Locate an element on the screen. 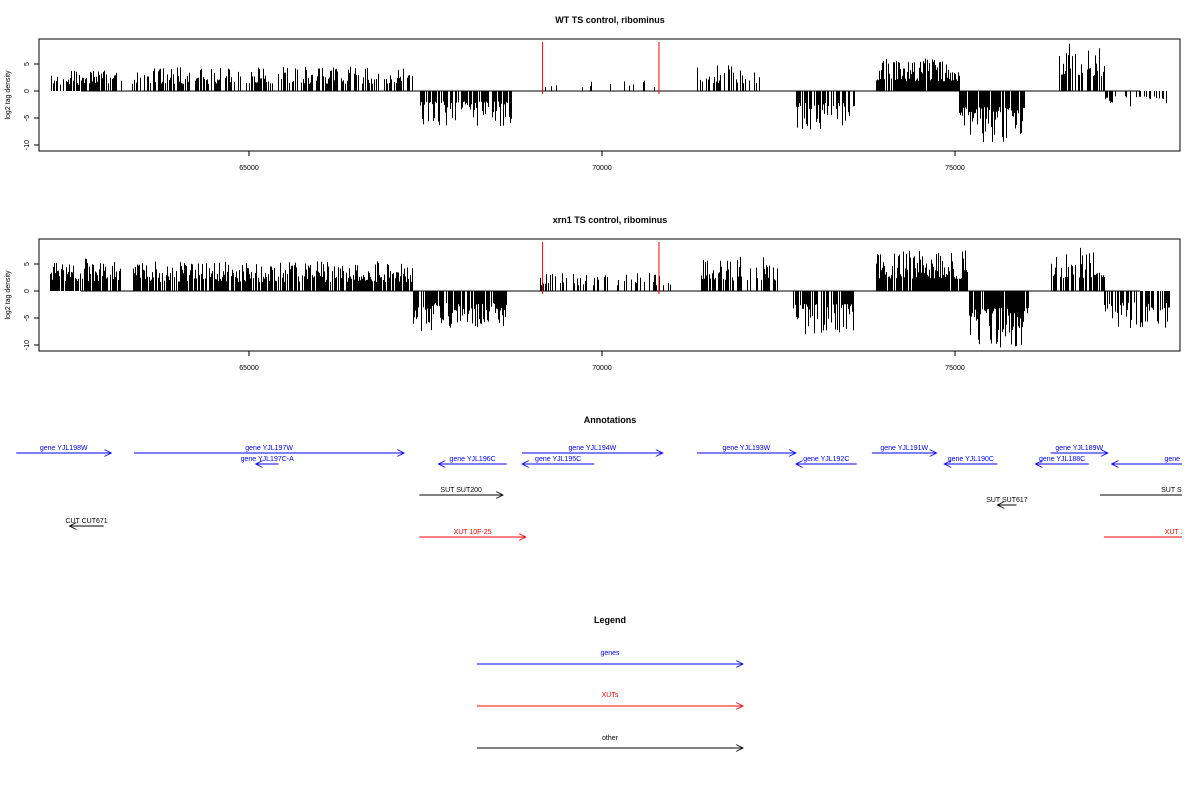 The height and width of the screenshot is (800, 1200). annotation-label: SUT SUT617 is located at coordinates (1007, 500).